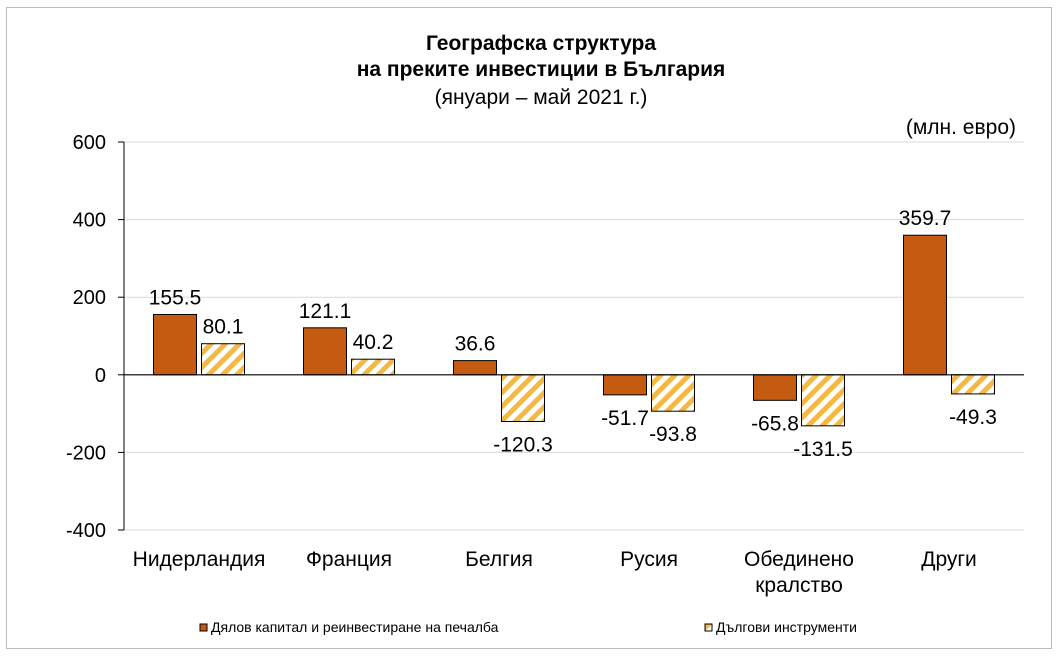  I want to click on data-label: -51.7, so click(625, 418).